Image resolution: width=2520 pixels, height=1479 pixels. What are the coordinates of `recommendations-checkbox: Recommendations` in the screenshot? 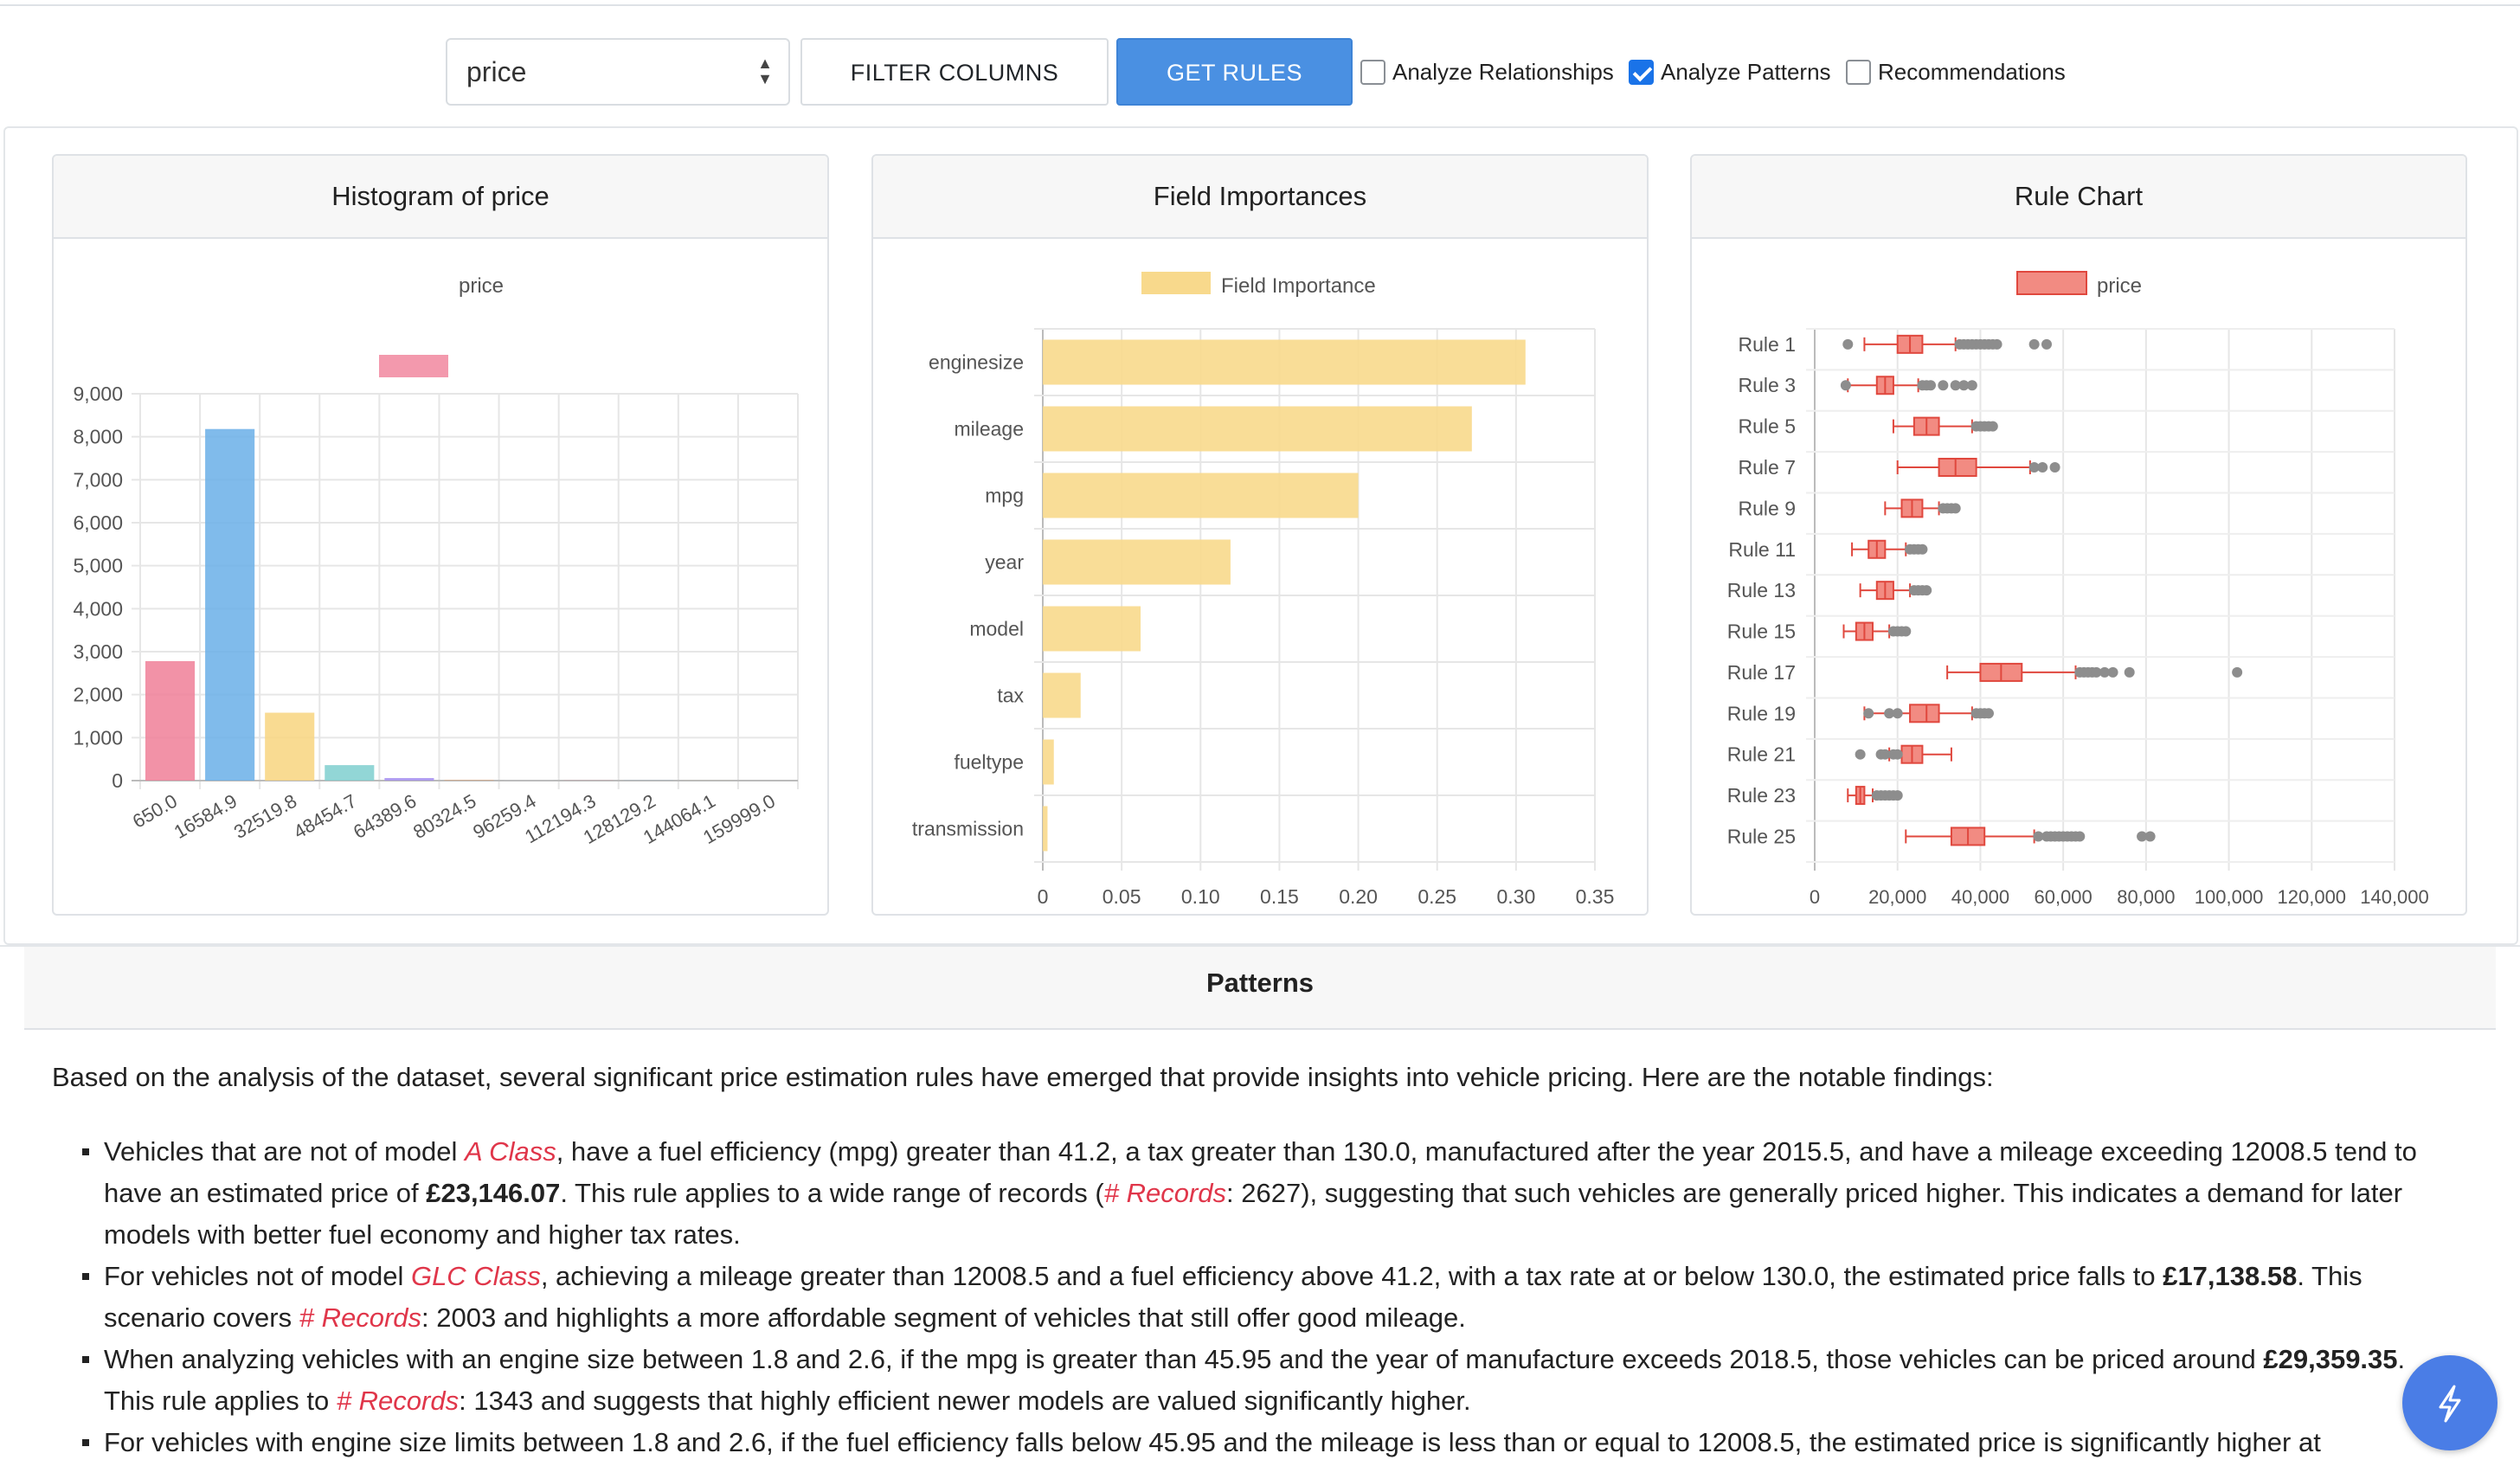 It's located at (1956, 71).